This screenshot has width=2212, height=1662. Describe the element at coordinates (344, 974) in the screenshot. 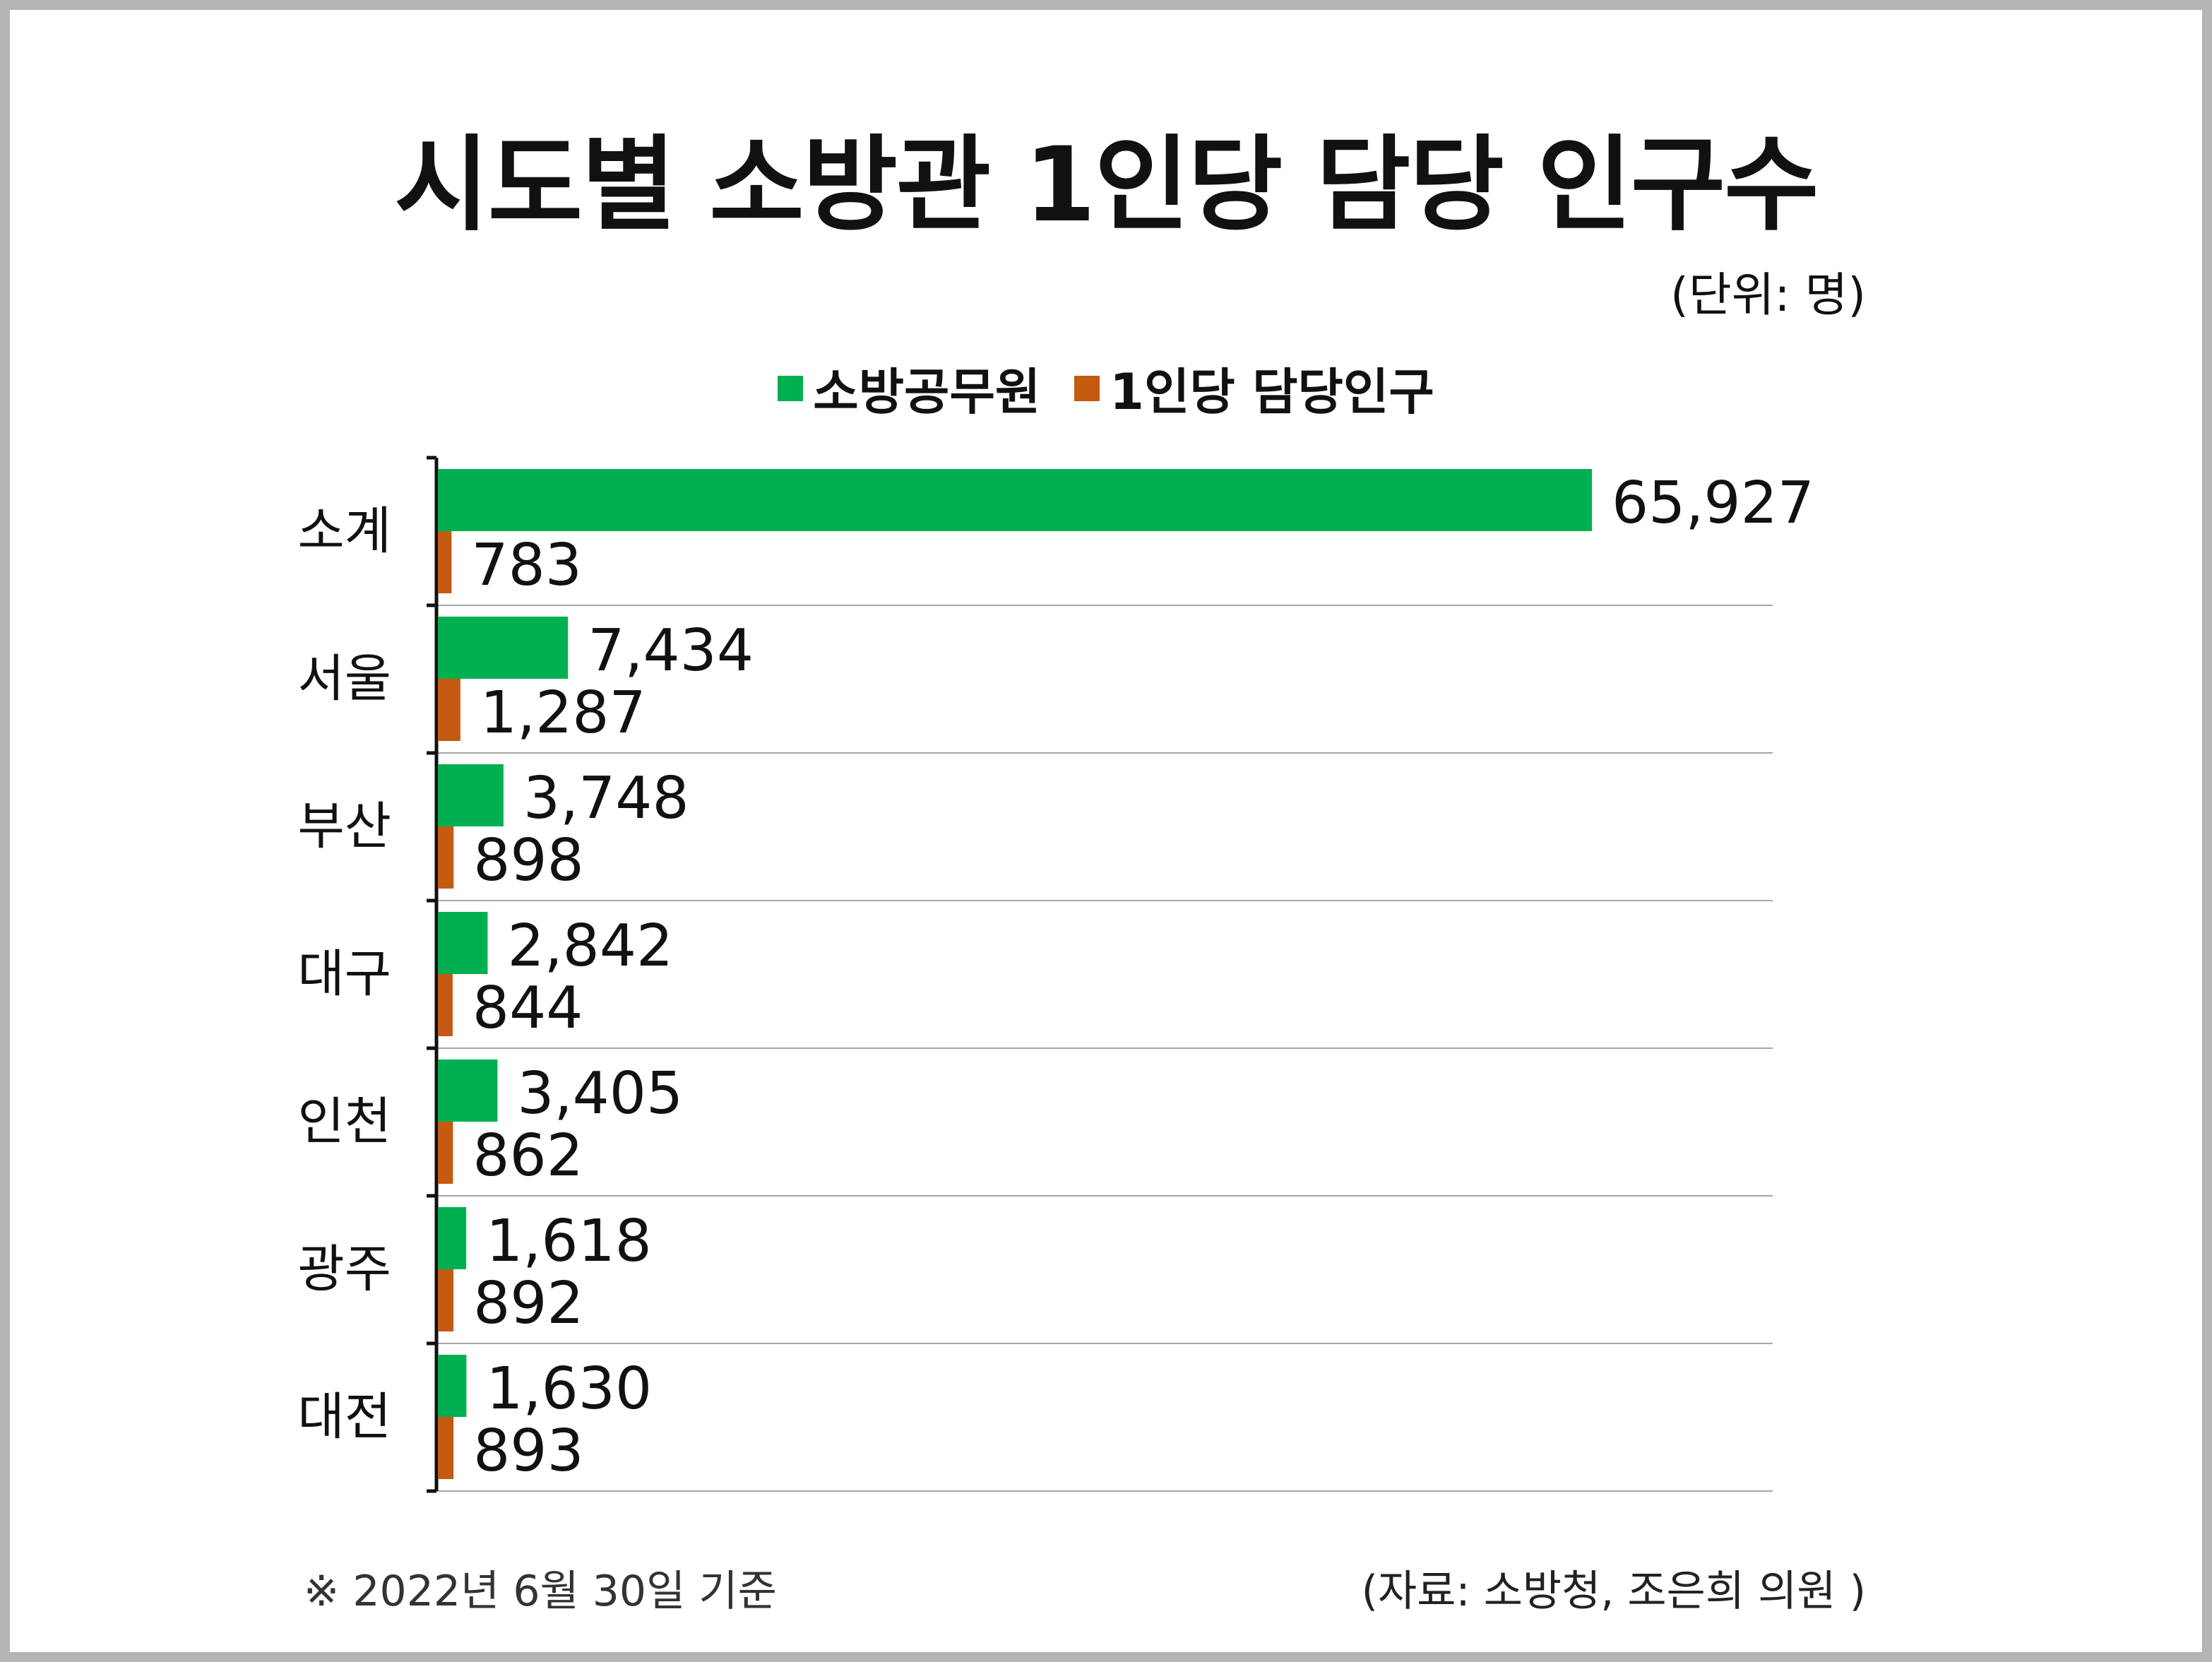

I see `category-label: 대구` at that location.